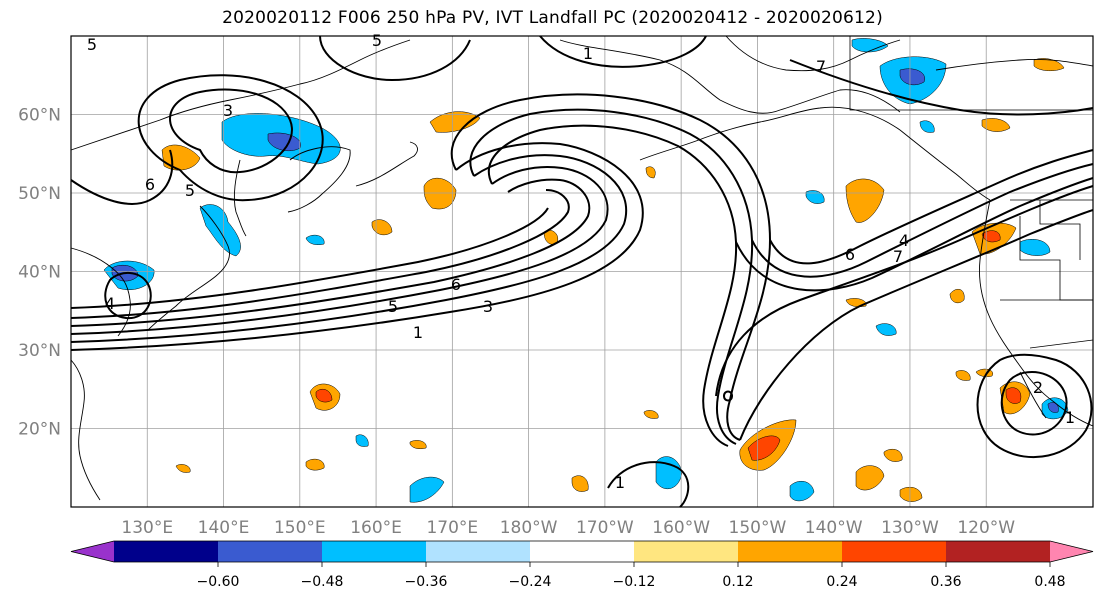 This screenshot has width=1105, height=601. Describe the element at coordinates (92, 551) in the screenshot. I see `colorbar-extend-min` at that location.